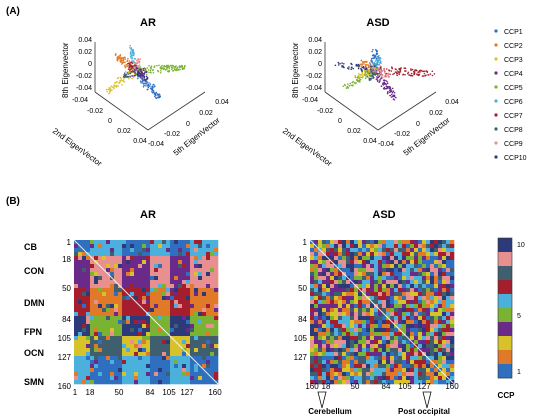 The height and width of the screenshot is (420, 550). Describe the element at coordinates (515, 158) in the screenshot. I see `legend-label: CCP10` at that location.